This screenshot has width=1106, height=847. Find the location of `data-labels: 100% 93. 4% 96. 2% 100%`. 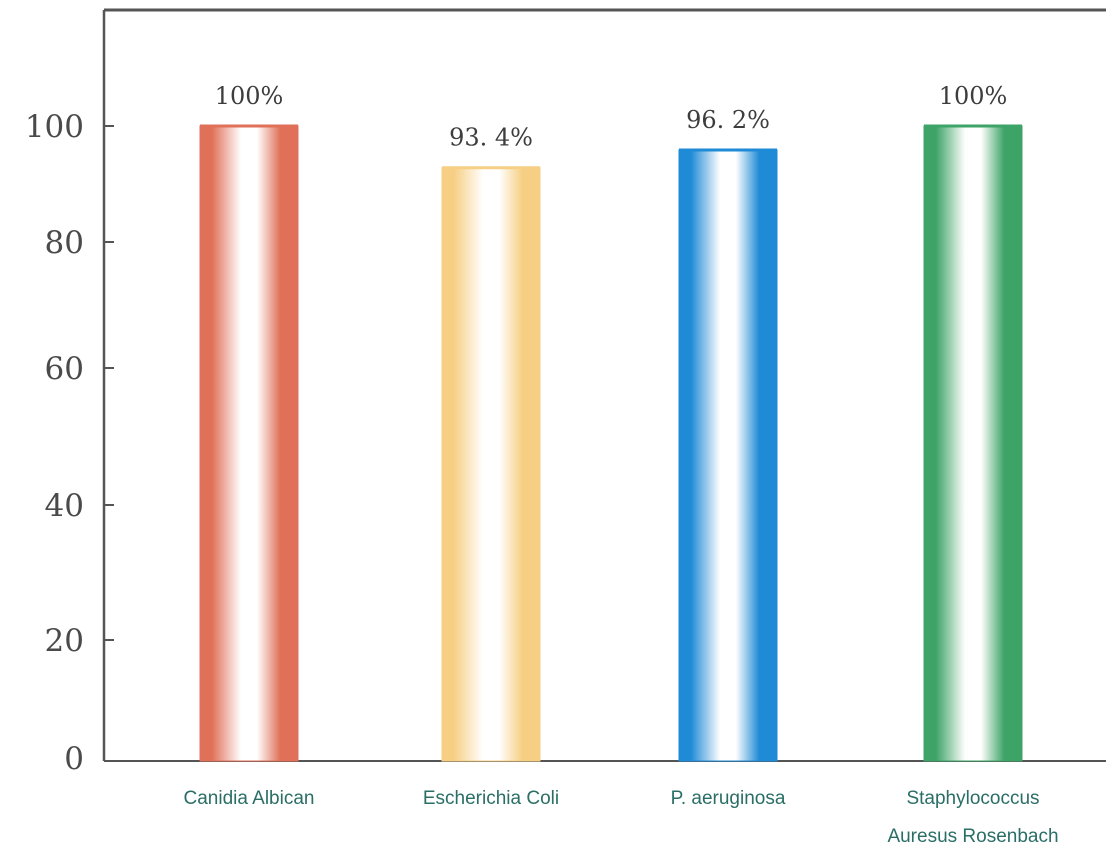

data-labels: 100% 93. 4% 96. 2% 100% is located at coordinates (611, 117).